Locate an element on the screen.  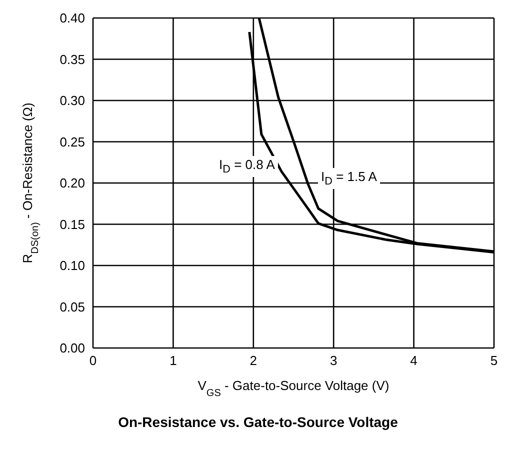
x-tick-label: 3 is located at coordinates (334, 360).